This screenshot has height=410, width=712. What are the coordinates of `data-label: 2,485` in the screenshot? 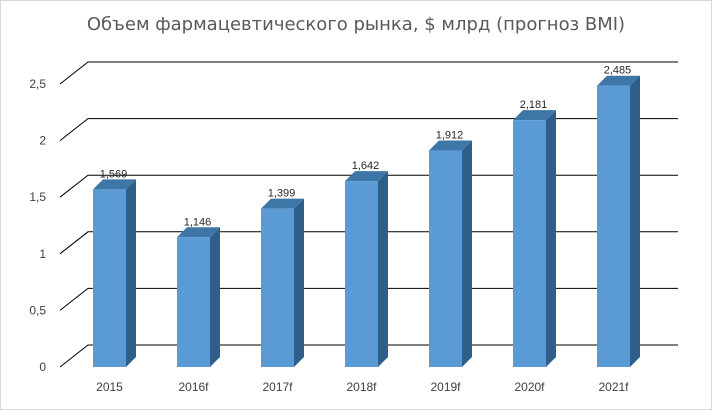 It's located at (618, 71).